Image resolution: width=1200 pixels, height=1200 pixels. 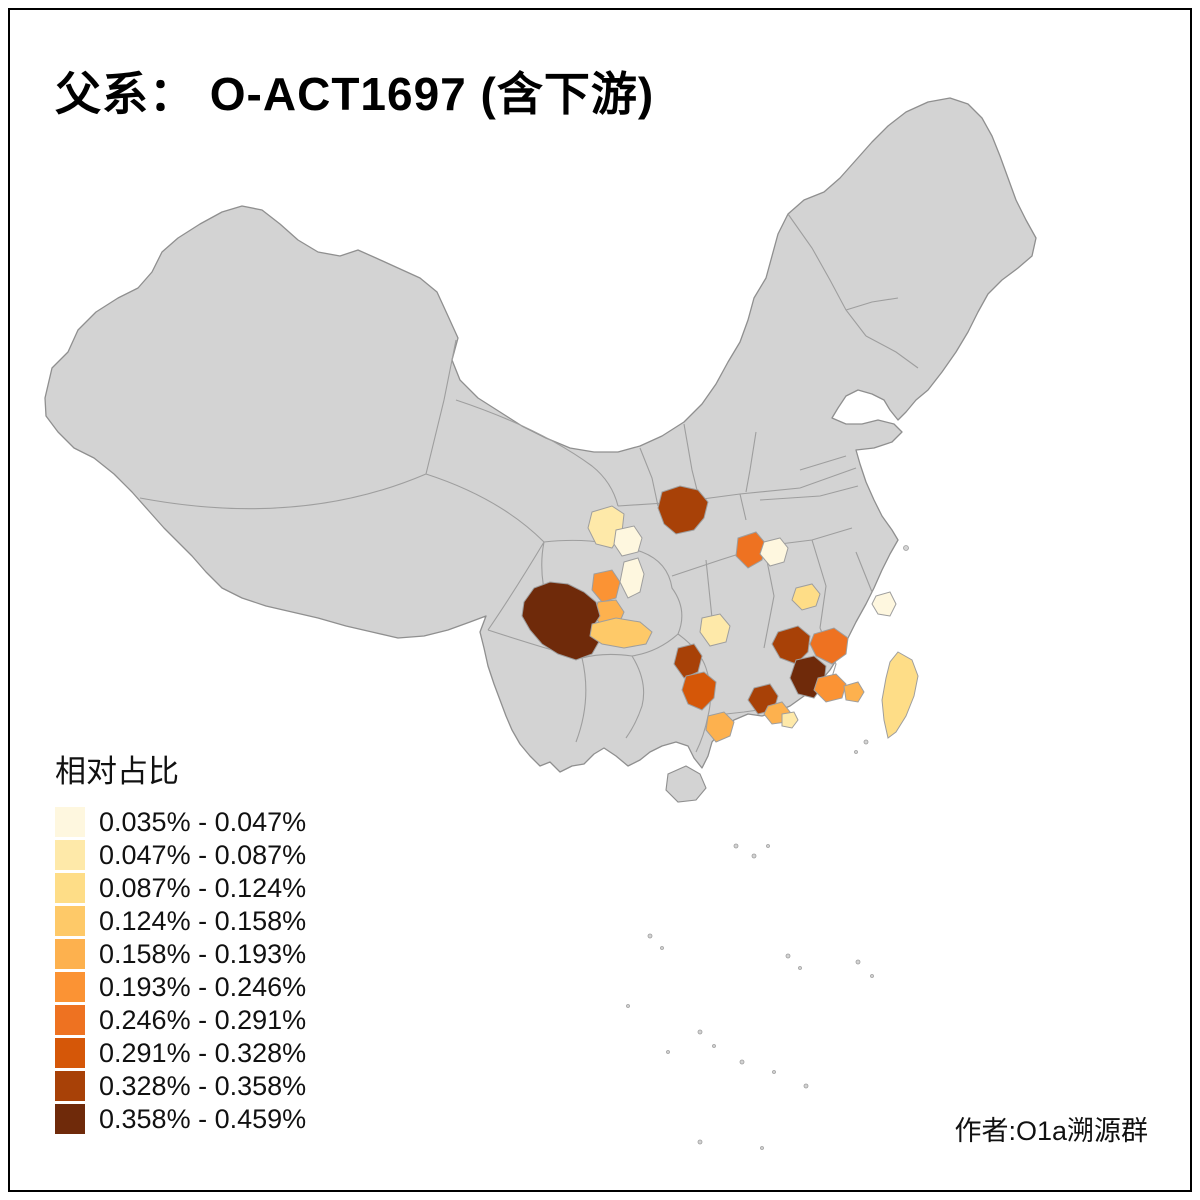 What do you see at coordinates (203, 821) in the screenshot?
I see `legend-label: 0.035% - 0.047%` at bounding box center [203, 821].